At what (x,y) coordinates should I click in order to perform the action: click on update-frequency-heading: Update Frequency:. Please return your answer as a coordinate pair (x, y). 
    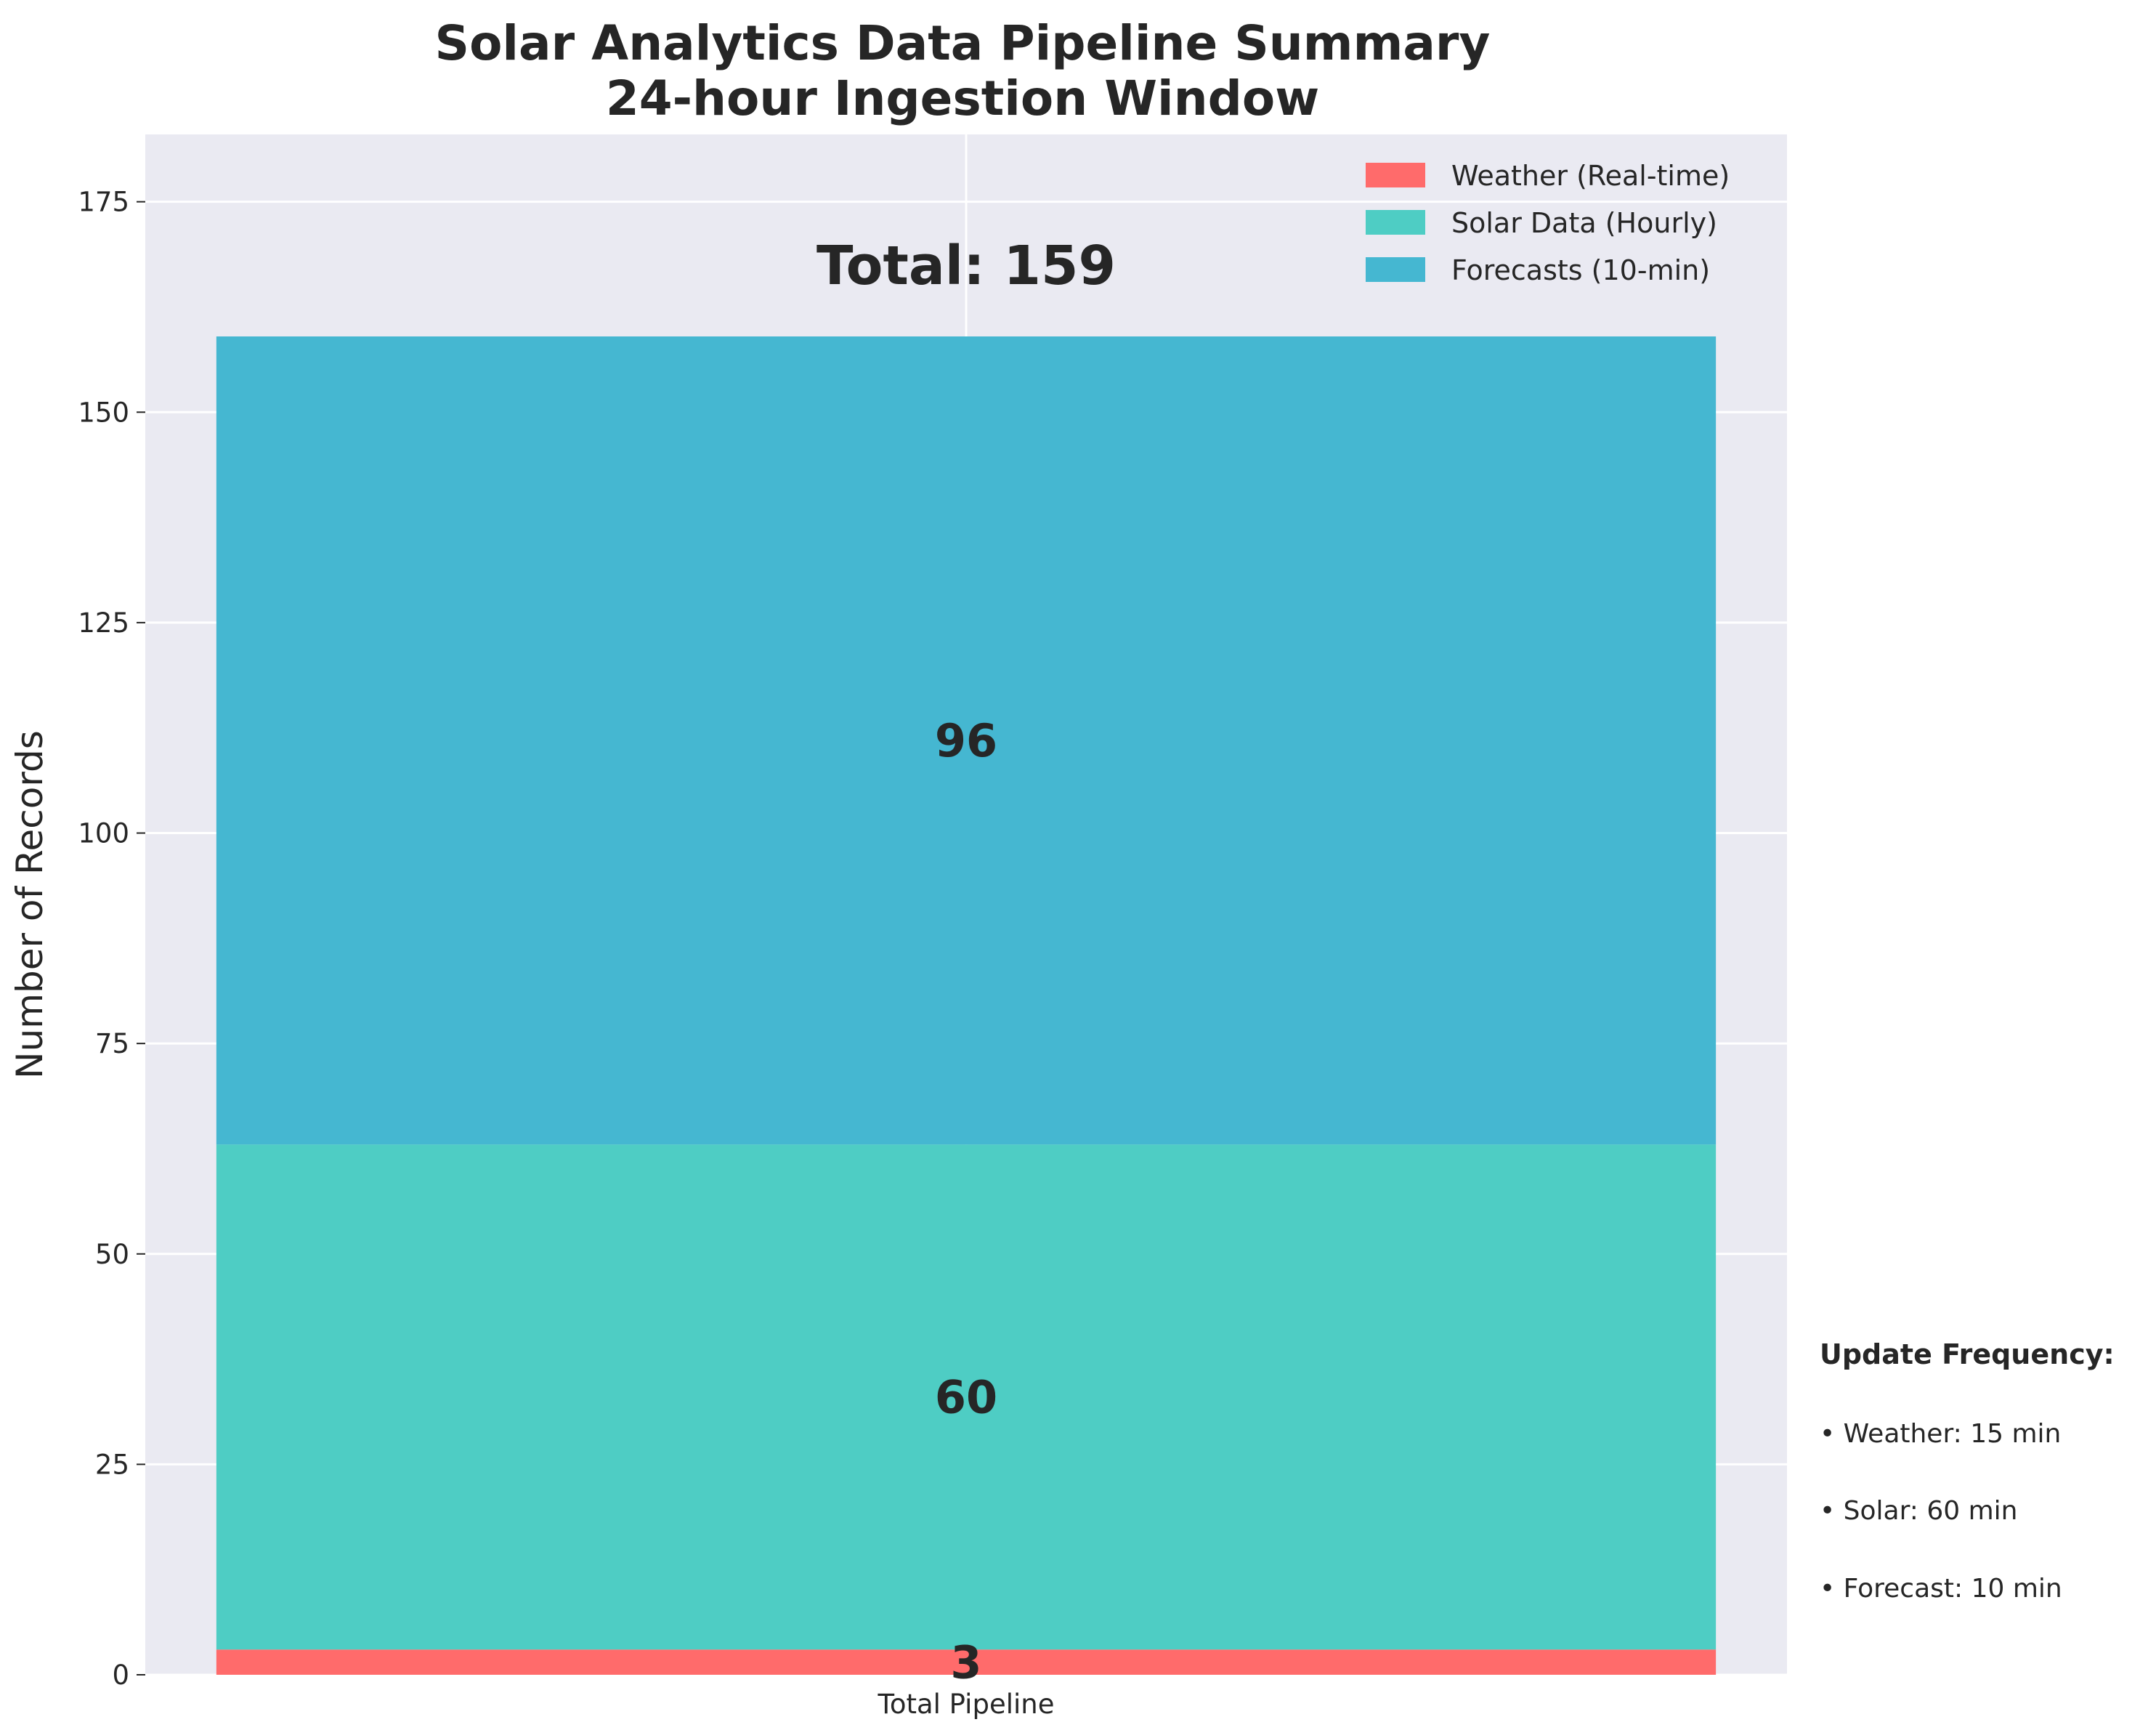
    Looking at the image, I should click on (1967, 1354).